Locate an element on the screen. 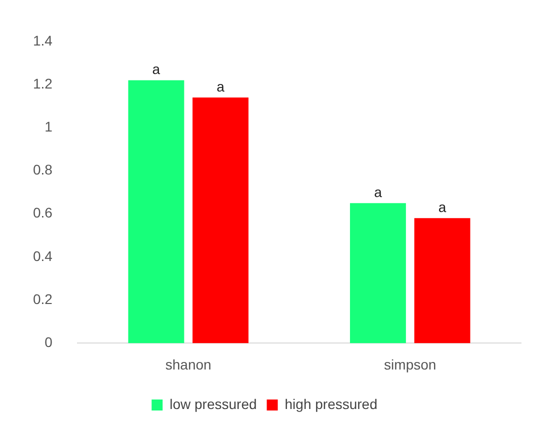 Image resolution: width=539 pixels, height=430 pixels. x-tick-label: shanon is located at coordinates (188, 364).